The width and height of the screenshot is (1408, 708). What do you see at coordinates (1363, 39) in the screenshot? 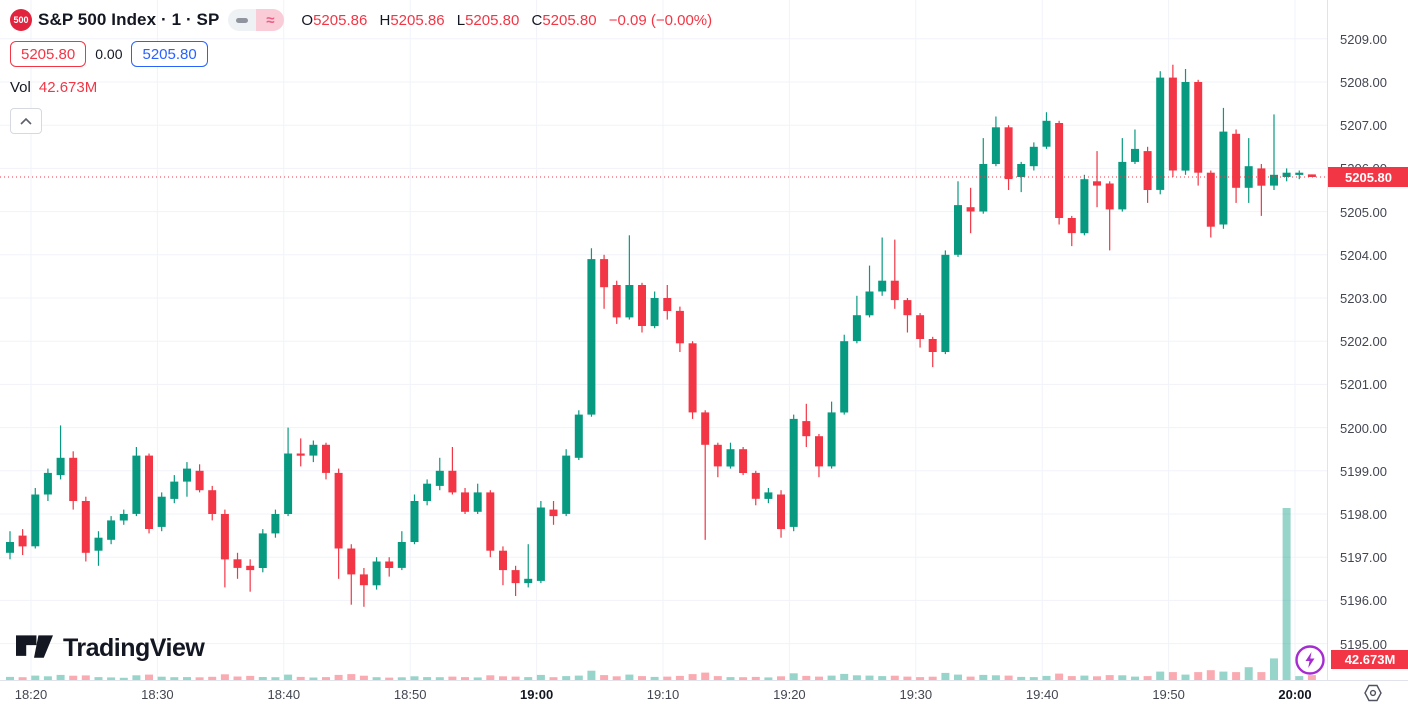
I see `price-tick-label: 5209.00` at bounding box center [1363, 39].